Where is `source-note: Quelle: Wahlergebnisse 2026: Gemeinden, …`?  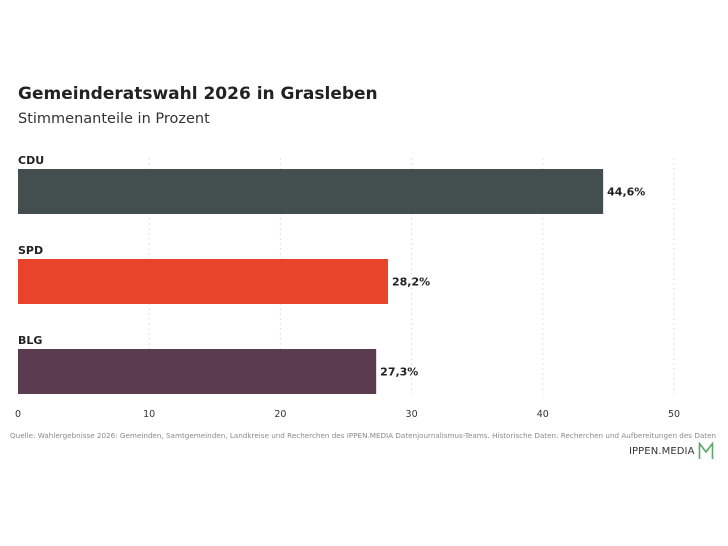
source-note: Quelle: Wahlergebnisse 2026: Gemeinden, … is located at coordinates (363, 435).